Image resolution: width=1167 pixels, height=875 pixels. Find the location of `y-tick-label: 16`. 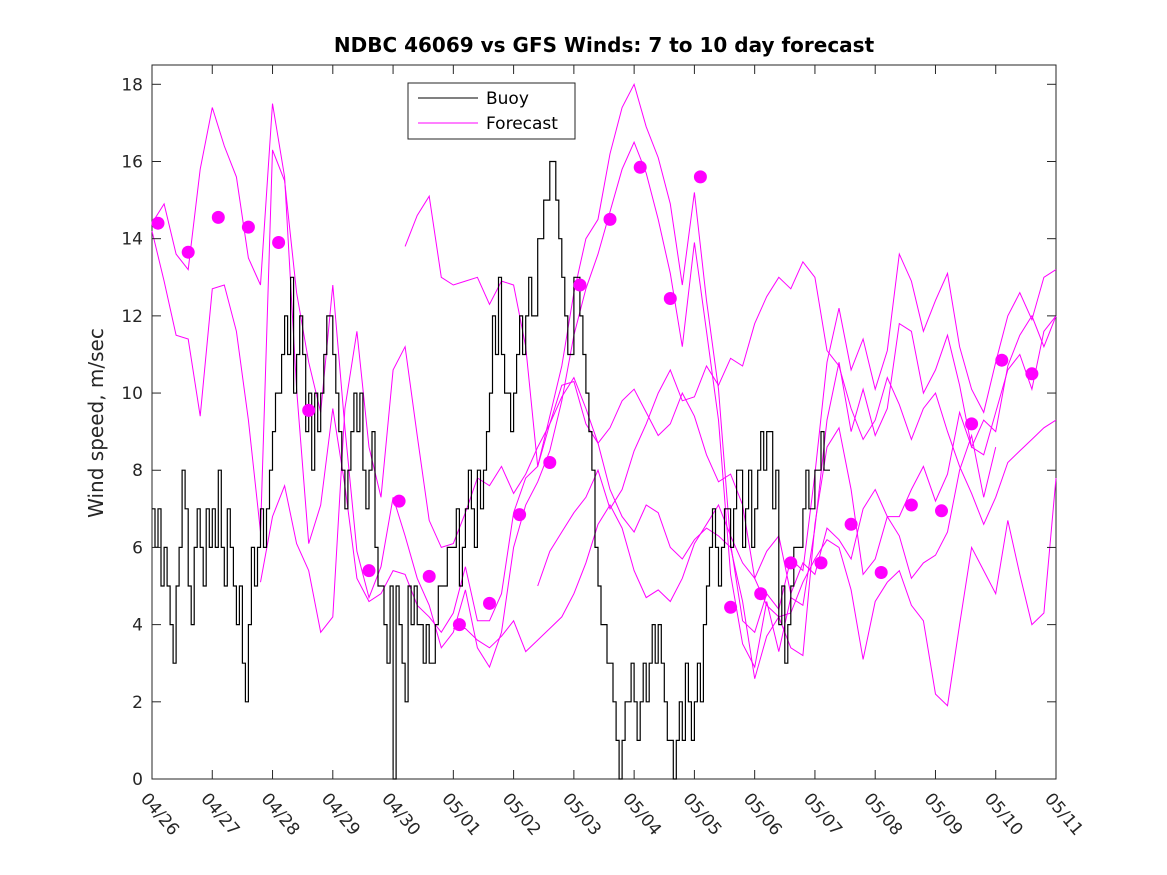

y-tick-label: 16 is located at coordinates (132, 162).